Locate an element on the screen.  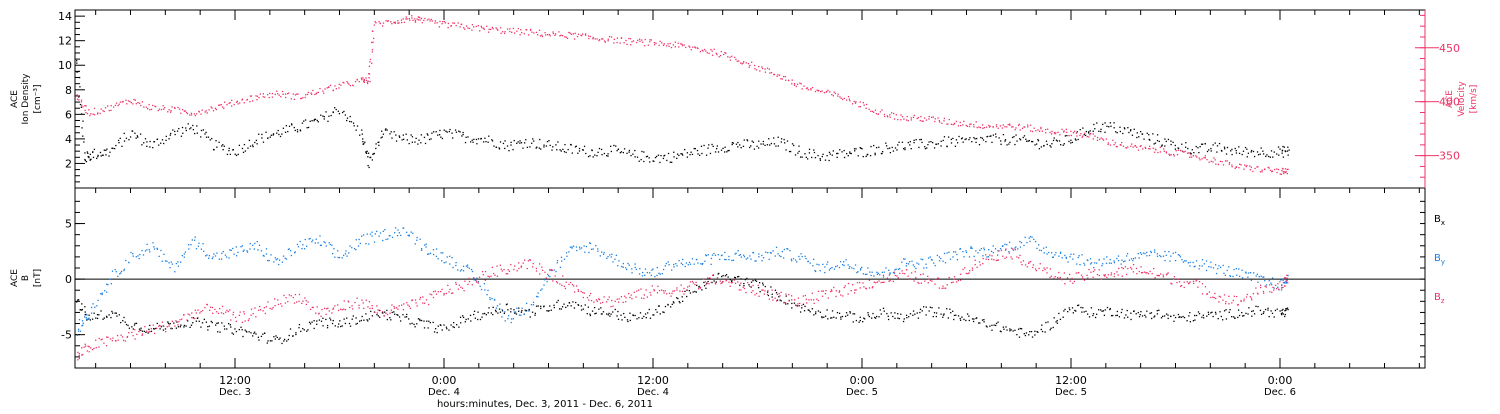
x-tick-date: Dec. 5 is located at coordinates (1071, 392).